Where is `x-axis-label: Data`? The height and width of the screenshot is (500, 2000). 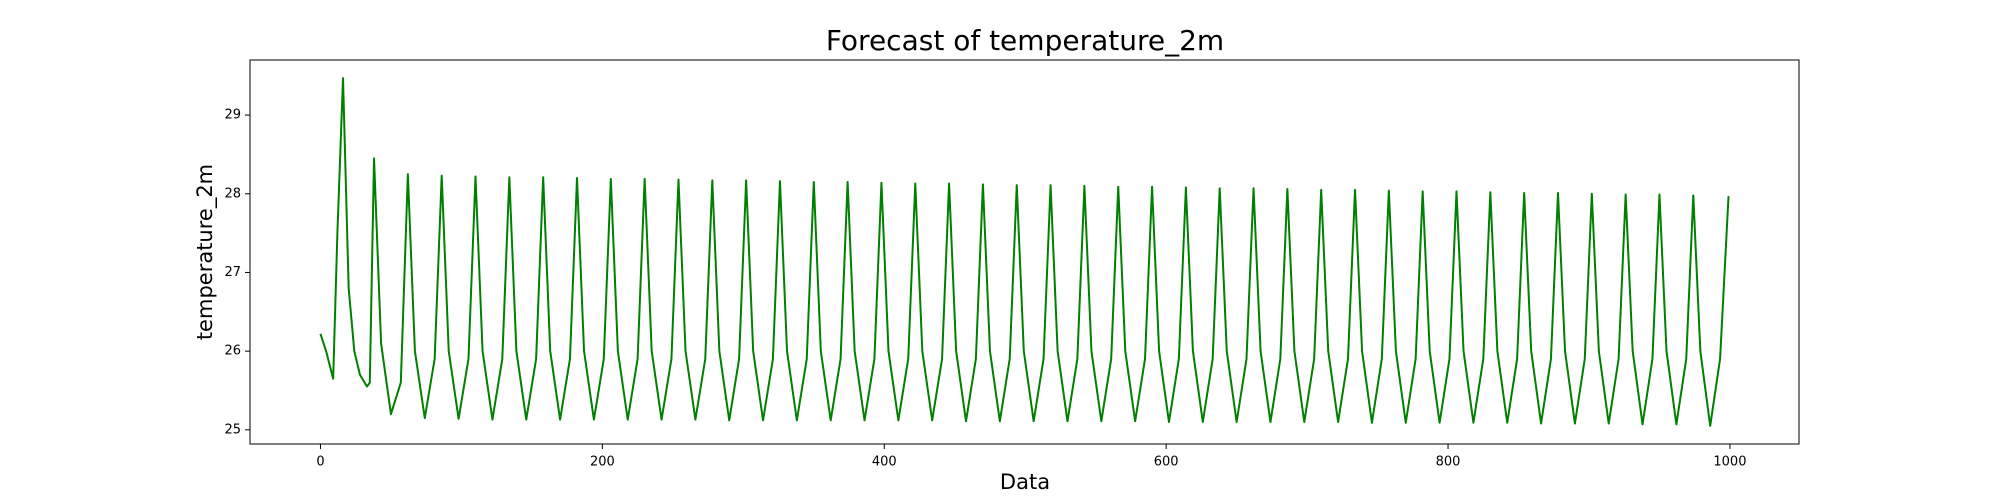 x-axis-label: Data is located at coordinates (1025, 482).